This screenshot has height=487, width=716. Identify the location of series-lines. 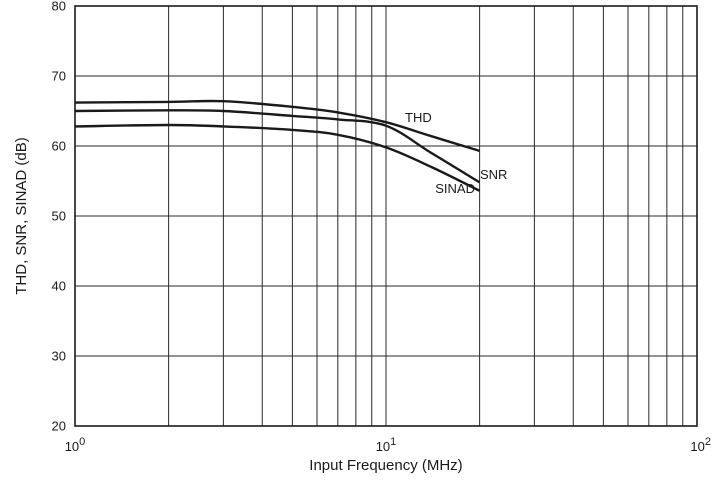
(277, 145).